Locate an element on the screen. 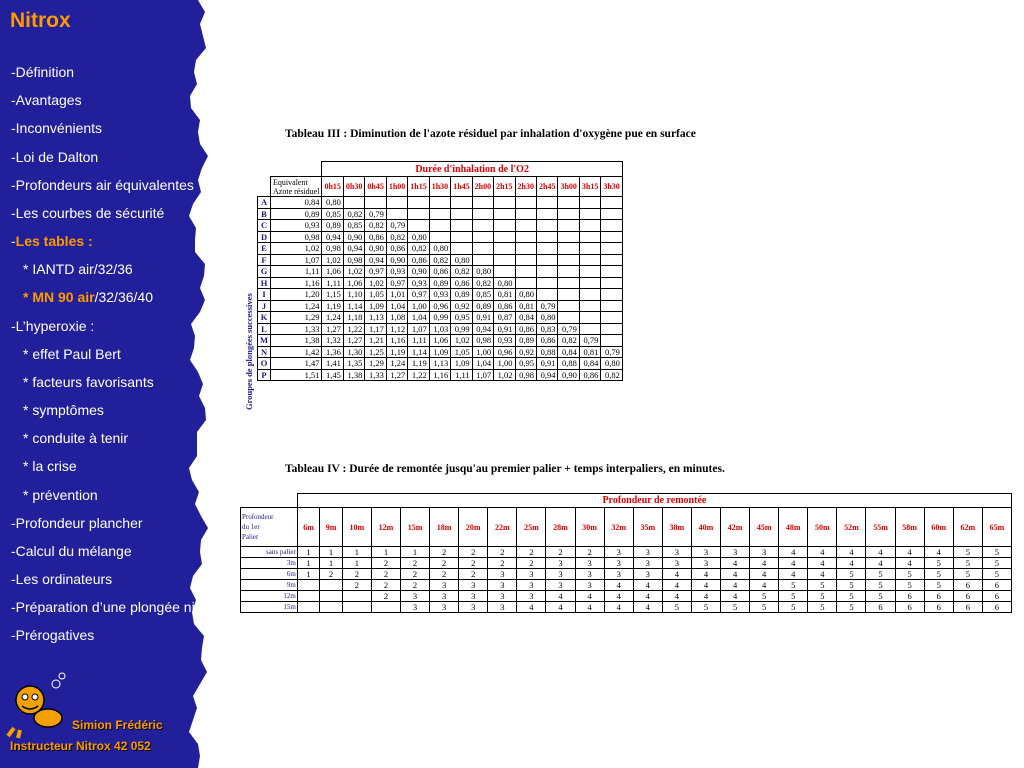 Image resolution: width=1024 pixels, height=768 pixels. table-cell: 1,06 is located at coordinates (332, 271).